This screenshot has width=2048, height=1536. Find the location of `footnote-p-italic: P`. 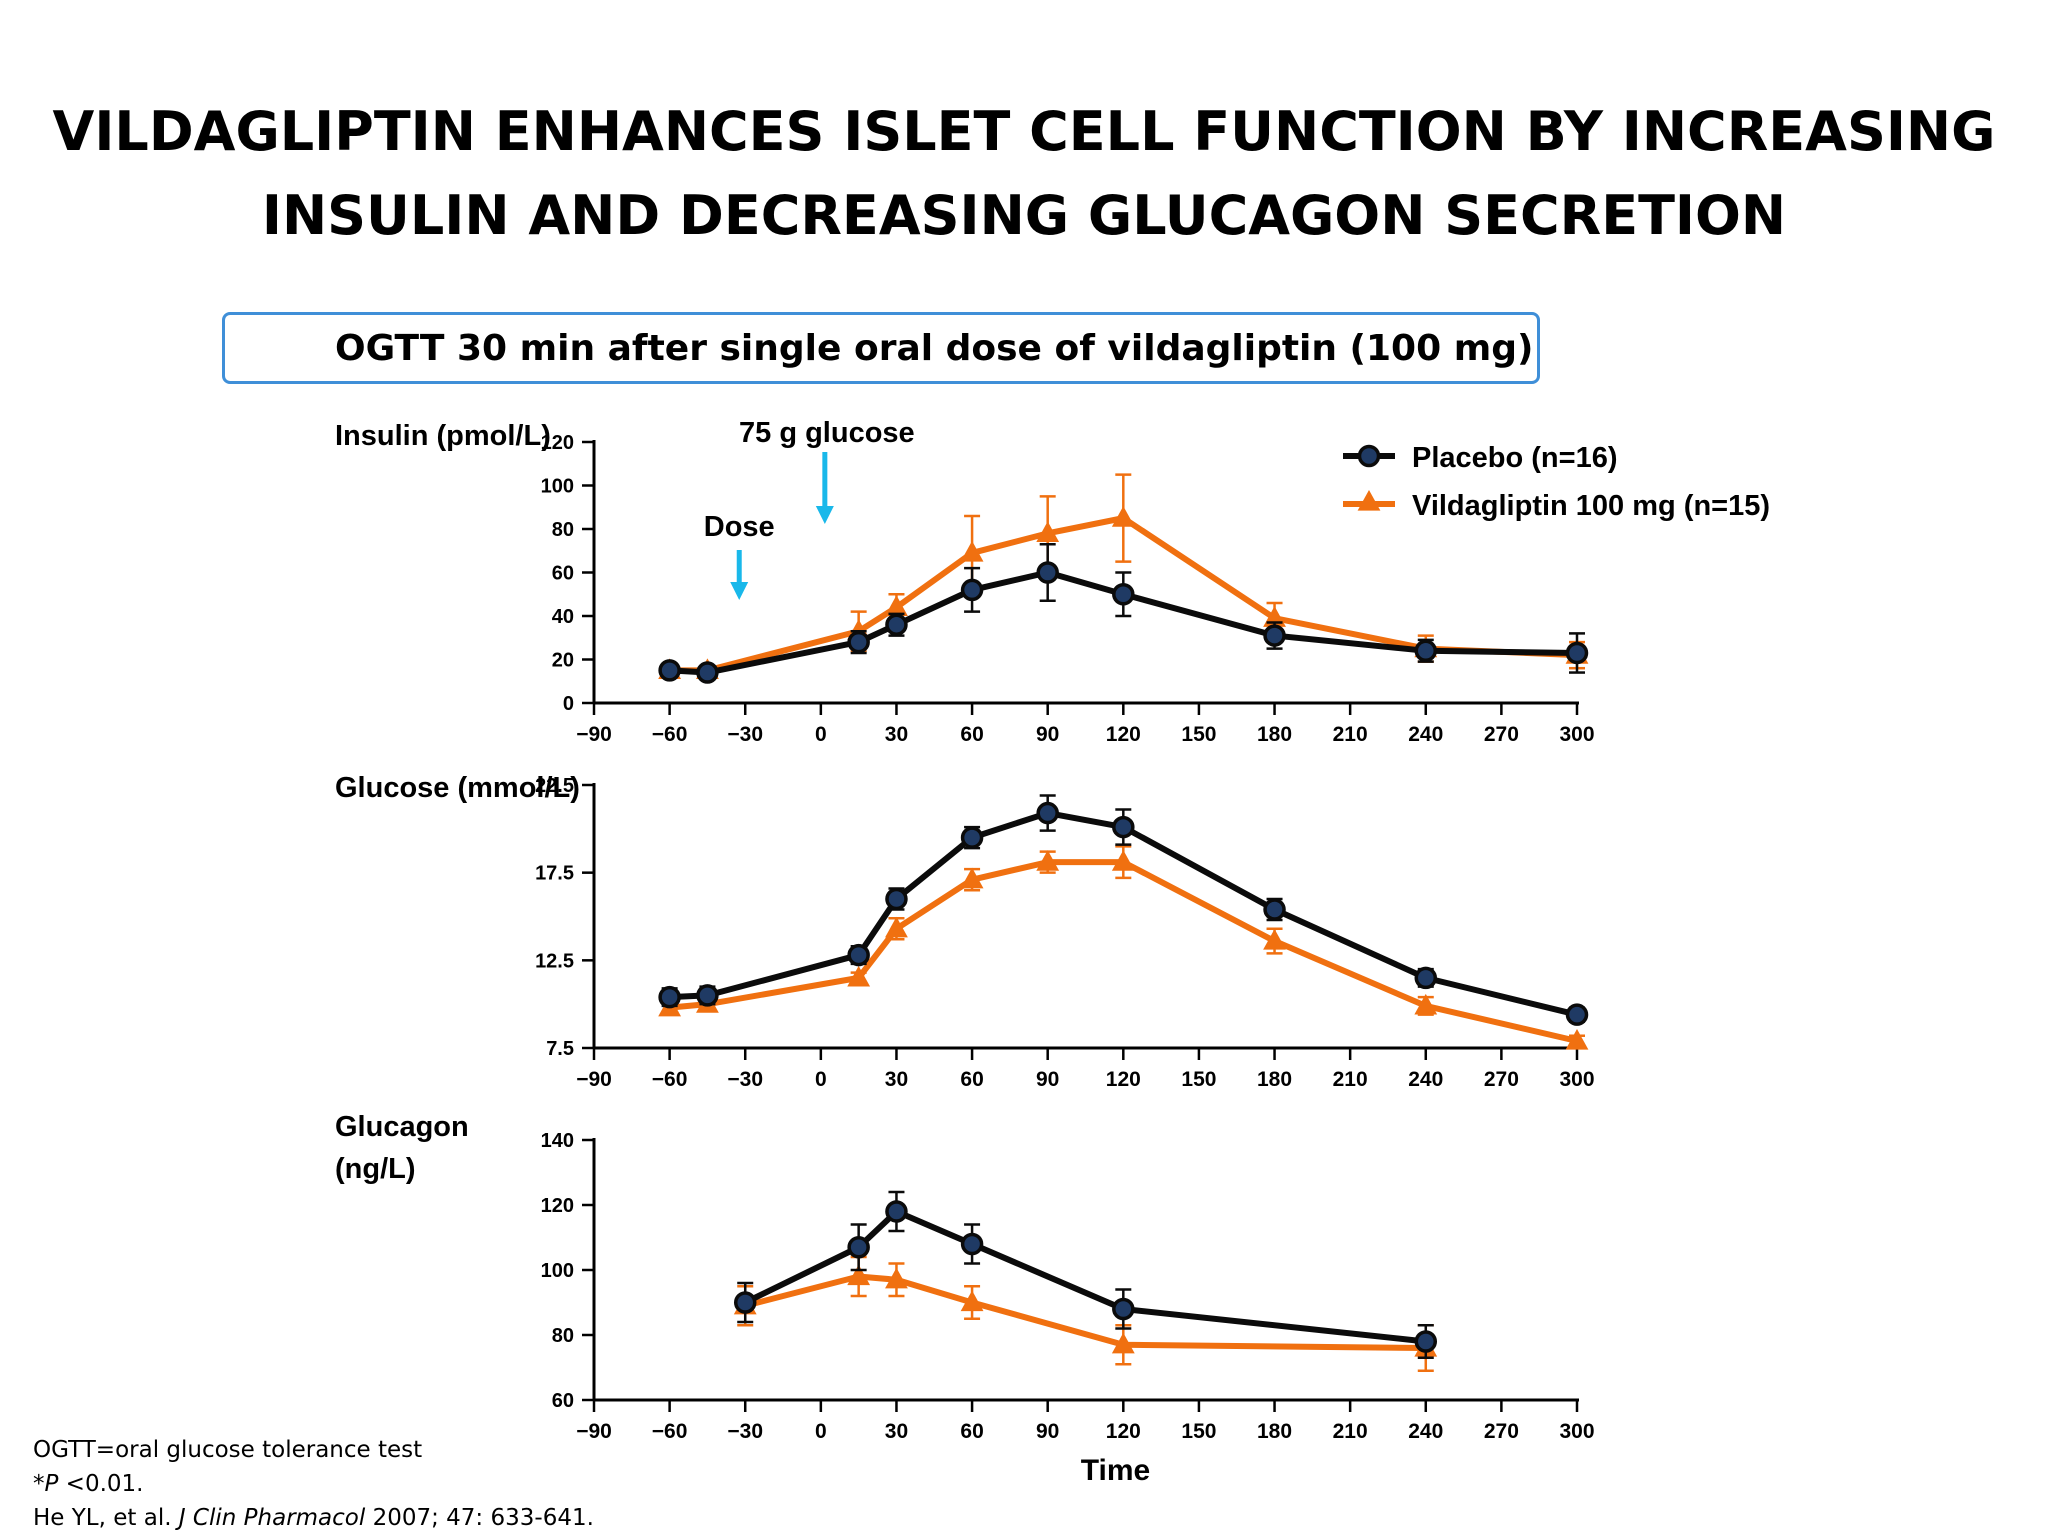

footnote-p-italic: P is located at coordinates (51, 1484).